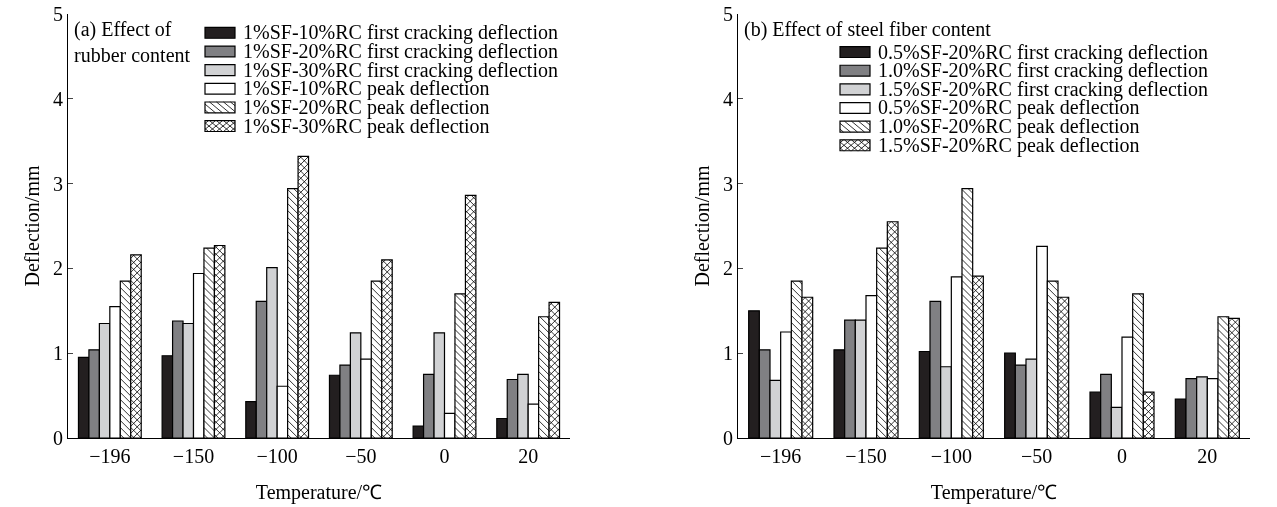 This screenshot has width=1277, height=507. What do you see at coordinates (868, 29) in the screenshot?
I see `chart-title: (b) Effect of steel fiber content` at bounding box center [868, 29].